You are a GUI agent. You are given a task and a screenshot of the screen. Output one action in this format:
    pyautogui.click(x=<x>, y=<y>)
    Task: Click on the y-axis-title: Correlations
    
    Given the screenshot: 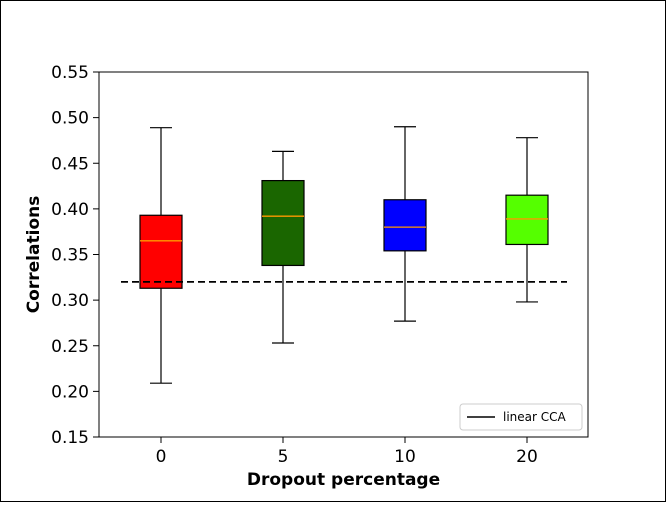 What is the action you would take?
    pyautogui.click(x=34, y=255)
    